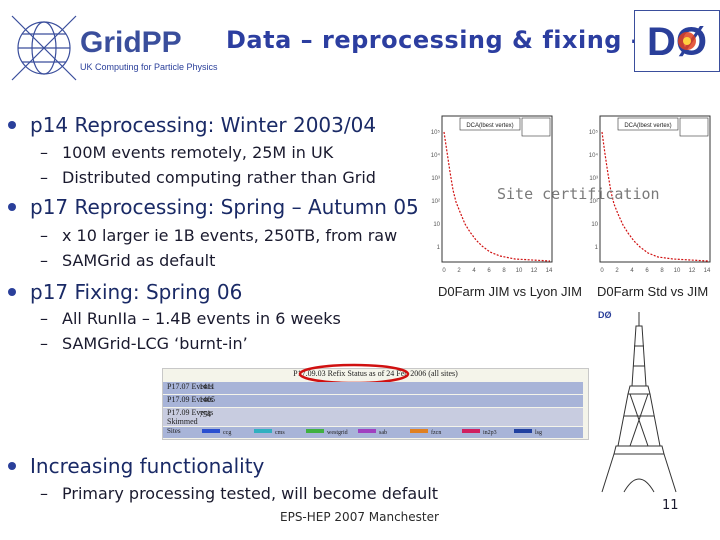  What do you see at coordinates (139, 260) in the screenshot?
I see `sub-bullet-text: SAMGrid as default` at bounding box center [139, 260].